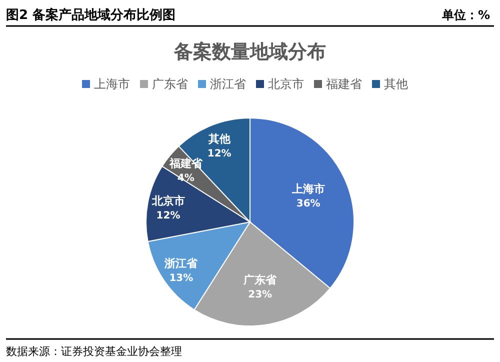 The image size is (500, 362). What do you see at coordinates (344, 84) in the screenshot?
I see `legend-label: 福建省` at bounding box center [344, 84].